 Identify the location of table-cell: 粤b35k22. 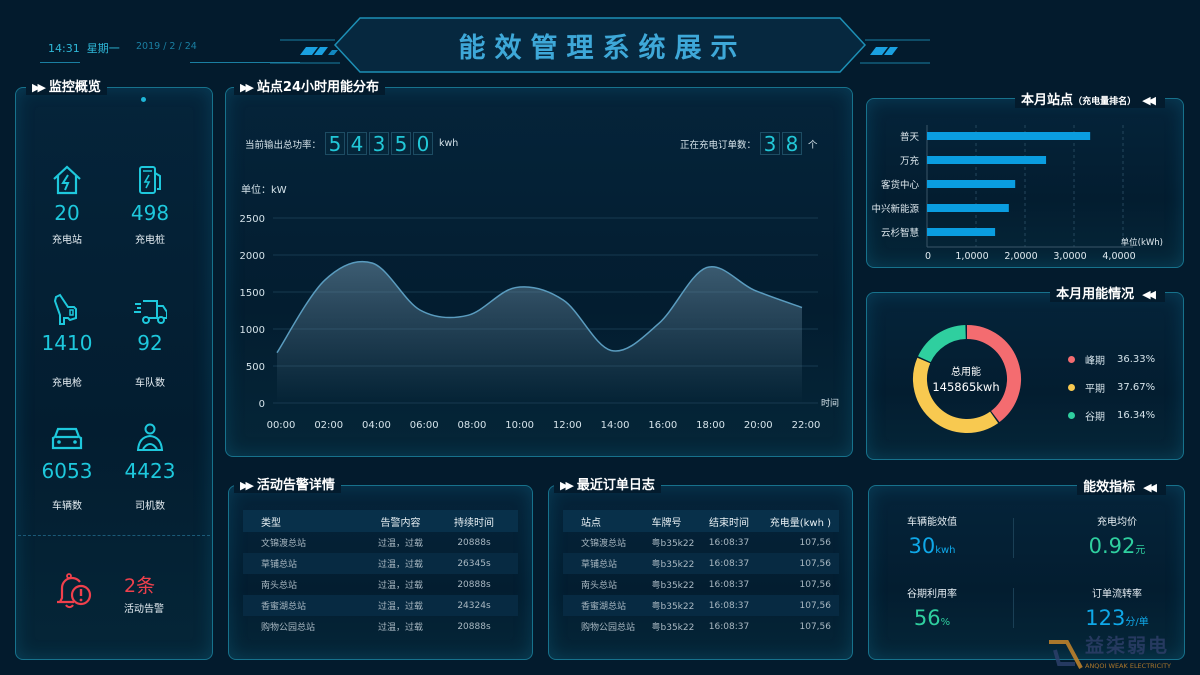
(678, 563).